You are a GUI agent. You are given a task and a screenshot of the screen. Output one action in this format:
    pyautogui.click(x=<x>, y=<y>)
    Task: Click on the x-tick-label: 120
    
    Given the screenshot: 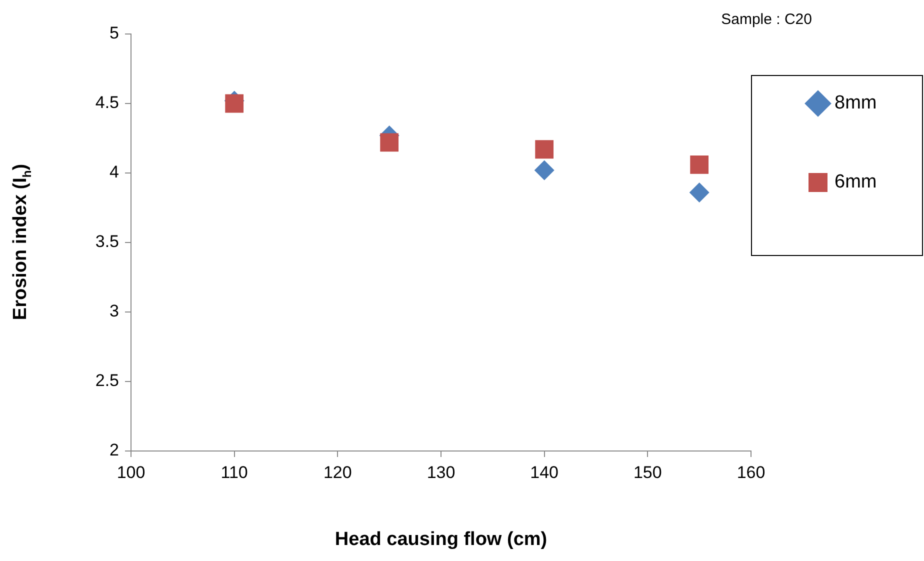 What is the action you would take?
    pyautogui.click(x=337, y=472)
    